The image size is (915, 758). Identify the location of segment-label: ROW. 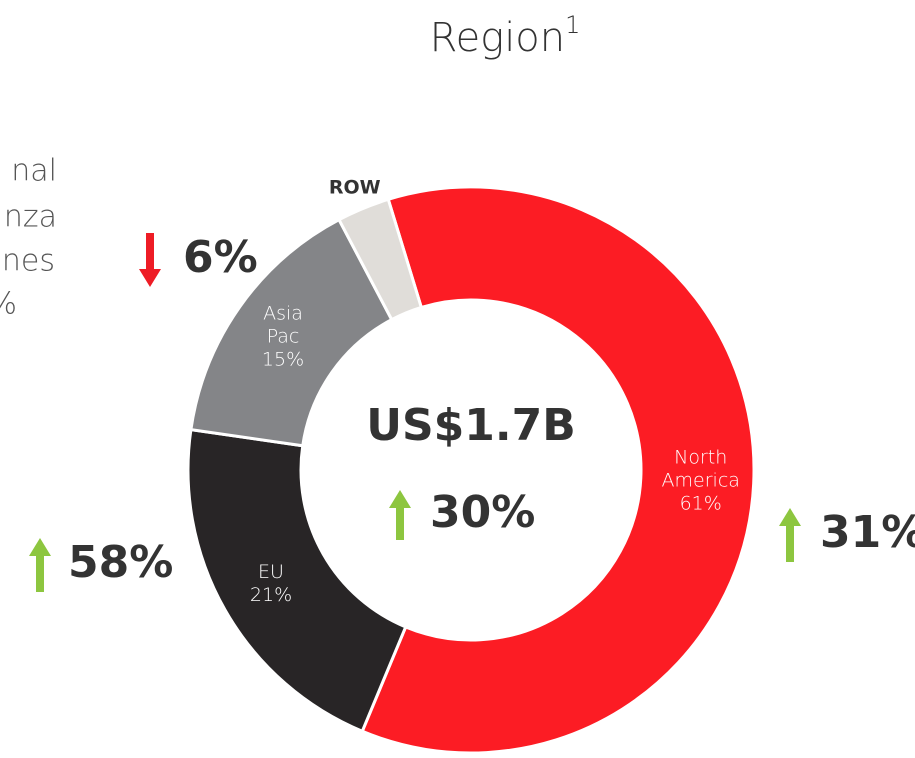
(355, 188).